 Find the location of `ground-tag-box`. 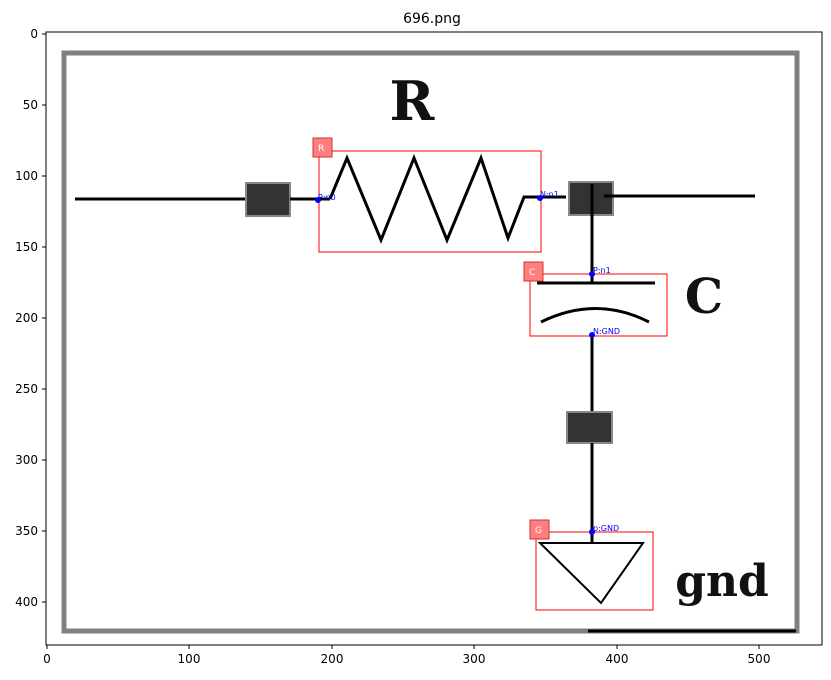

ground-tag-box is located at coordinates (539, 529).